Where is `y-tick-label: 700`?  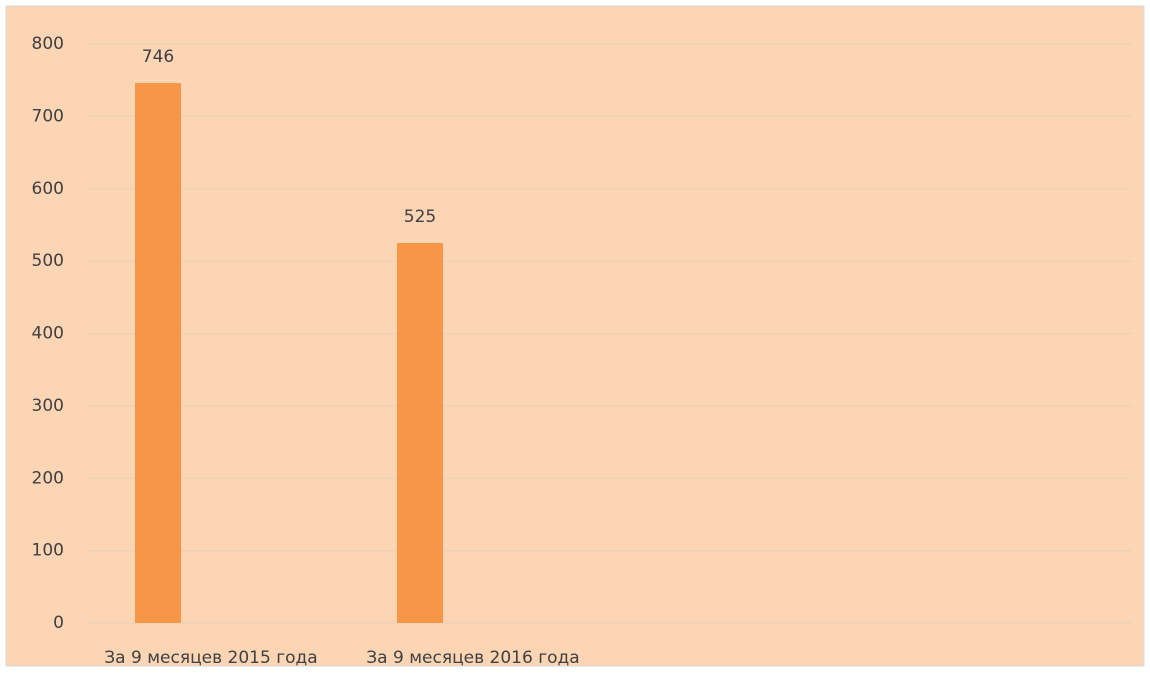 y-tick-label: 700 is located at coordinates (48, 116).